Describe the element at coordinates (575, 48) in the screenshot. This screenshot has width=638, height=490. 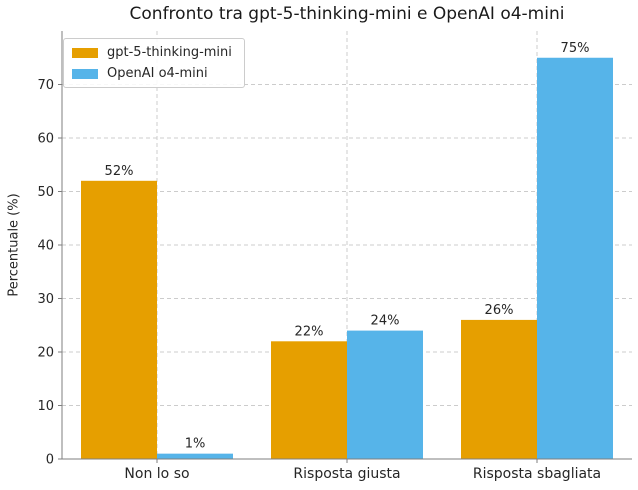
I see `bar-value-label: 75%` at that location.